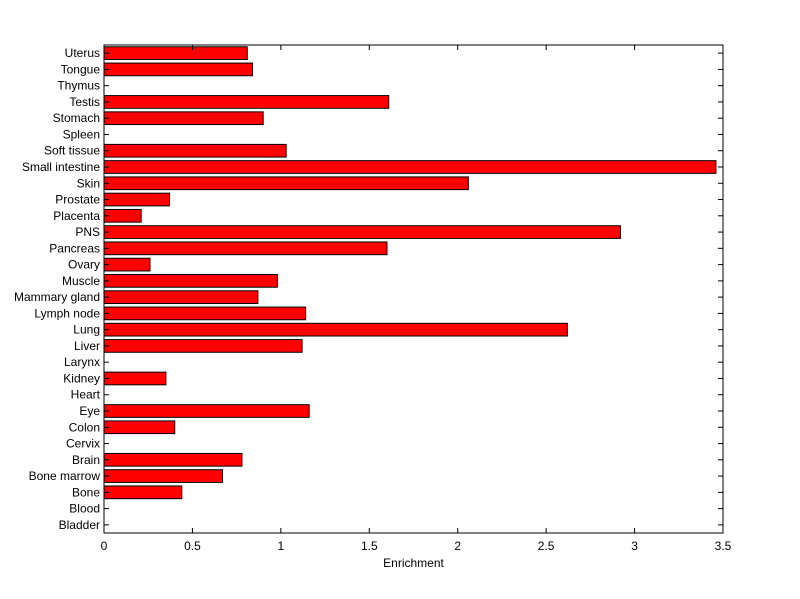 The width and height of the screenshot is (800, 599). Describe the element at coordinates (86, 330) in the screenshot. I see `y-tick-label-lung: Lung` at that location.